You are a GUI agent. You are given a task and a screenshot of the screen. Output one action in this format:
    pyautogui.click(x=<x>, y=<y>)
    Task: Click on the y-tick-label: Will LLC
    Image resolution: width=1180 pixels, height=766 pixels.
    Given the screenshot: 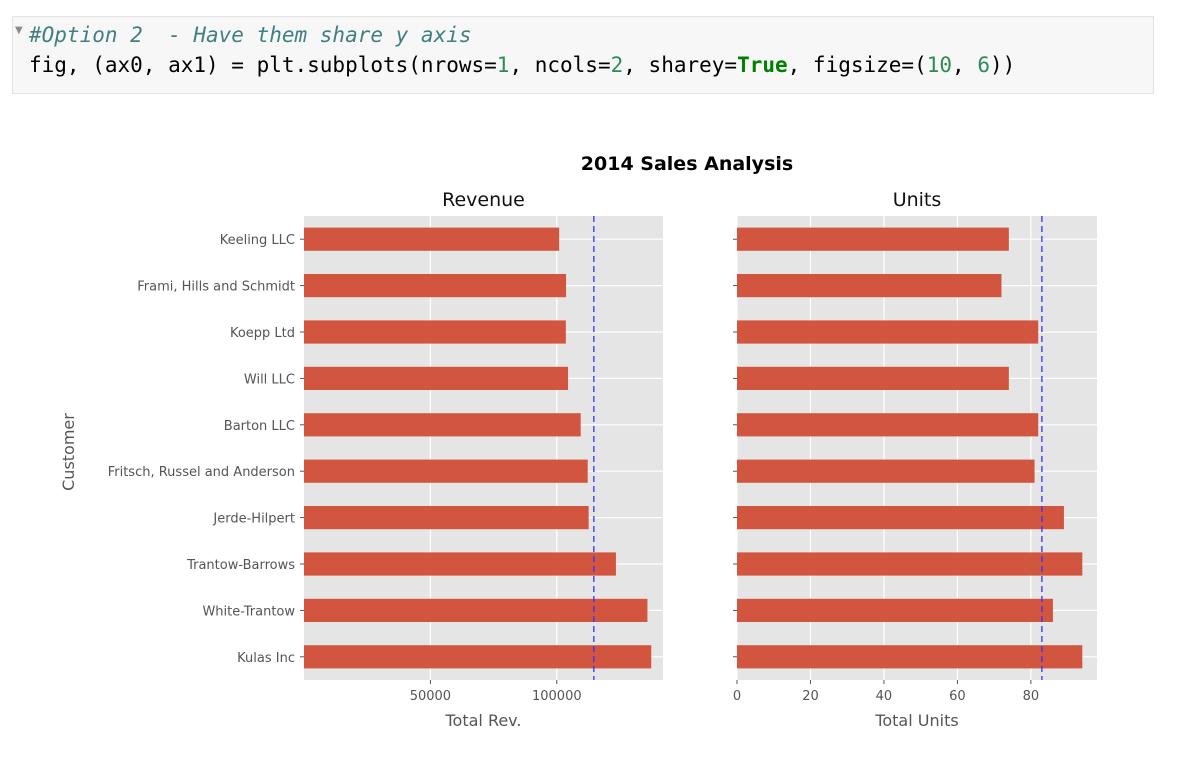 What is the action you would take?
    pyautogui.click(x=269, y=379)
    